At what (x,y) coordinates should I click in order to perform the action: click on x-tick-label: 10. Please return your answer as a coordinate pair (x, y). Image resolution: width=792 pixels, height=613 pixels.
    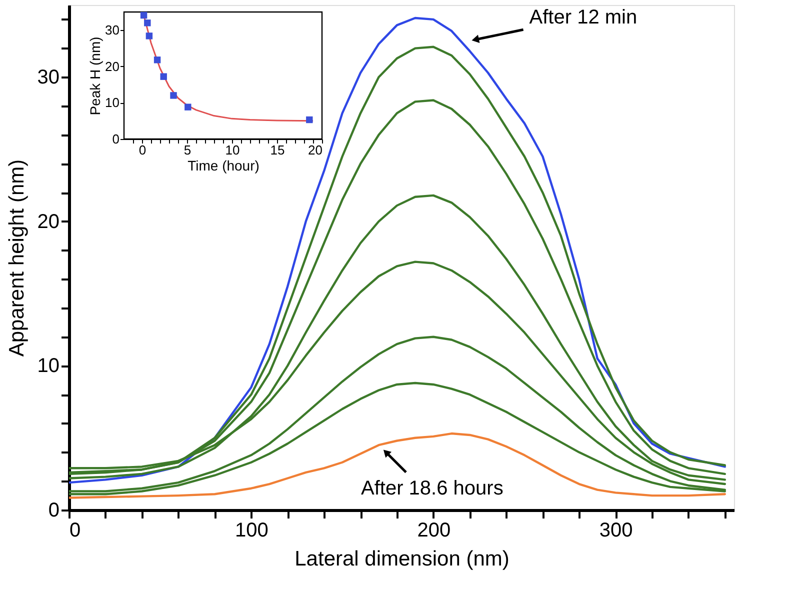
    Looking at the image, I should click on (232, 150).